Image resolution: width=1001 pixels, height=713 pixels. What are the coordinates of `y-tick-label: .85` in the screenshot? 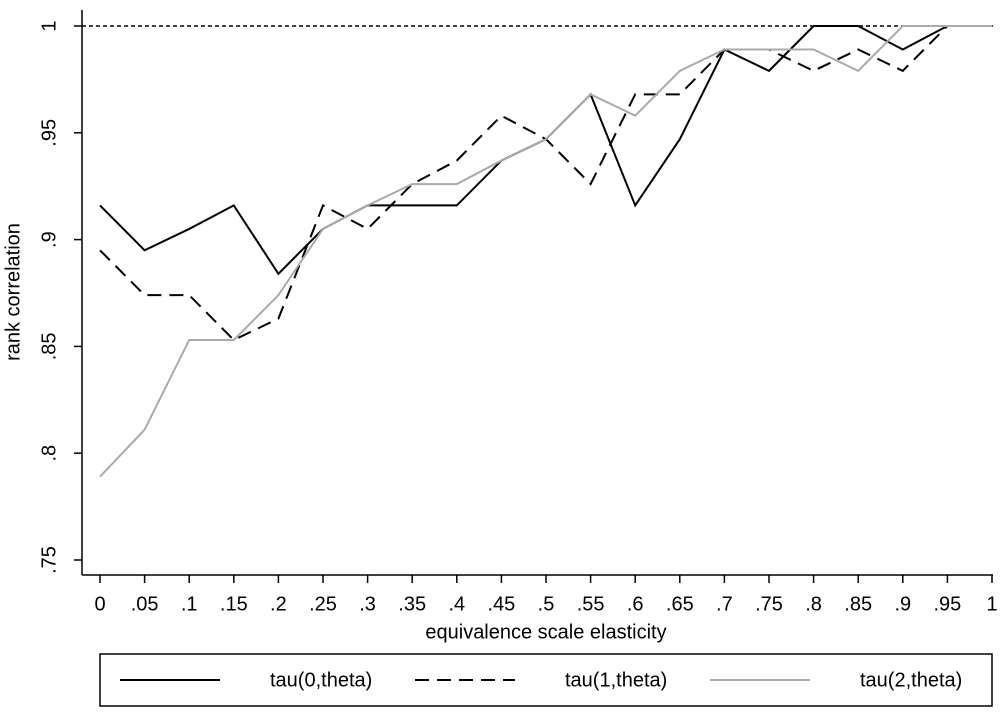 It's located at (49, 346).